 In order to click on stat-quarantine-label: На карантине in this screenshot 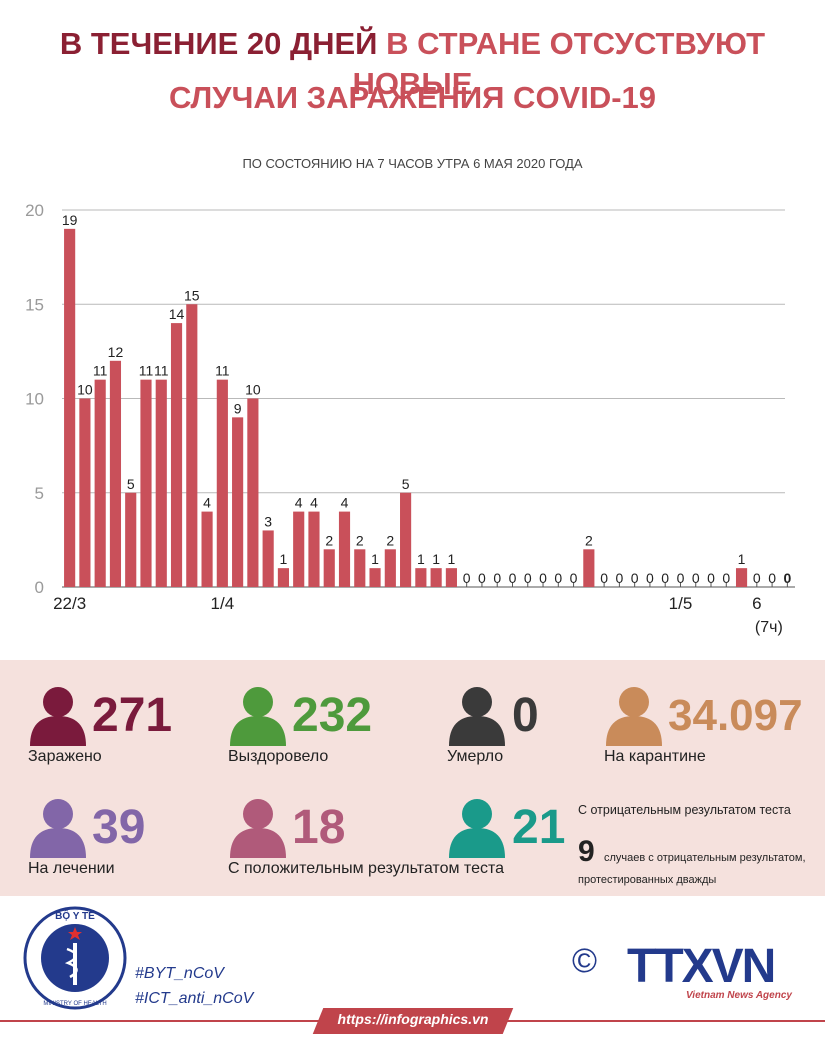, I will do `click(655, 756)`.